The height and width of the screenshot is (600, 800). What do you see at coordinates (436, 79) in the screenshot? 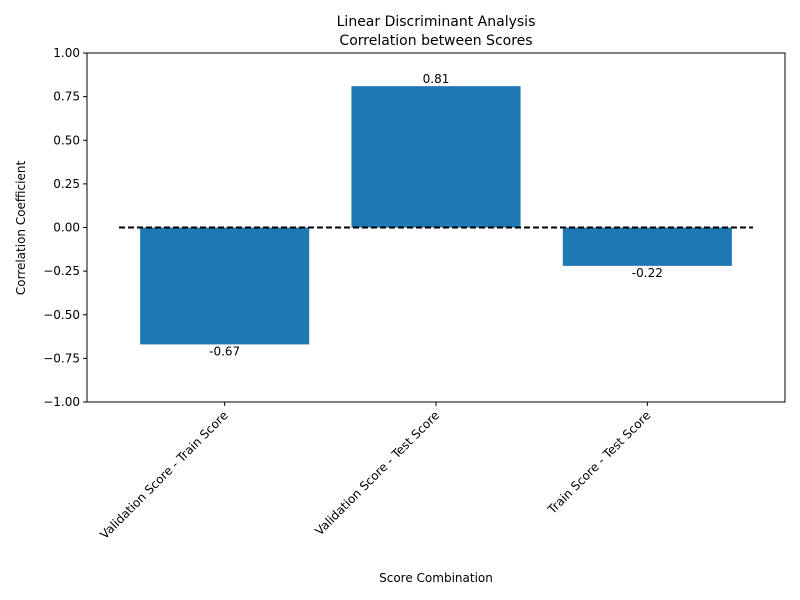
I see `bar-value-label: 0.81` at bounding box center [436, 79].